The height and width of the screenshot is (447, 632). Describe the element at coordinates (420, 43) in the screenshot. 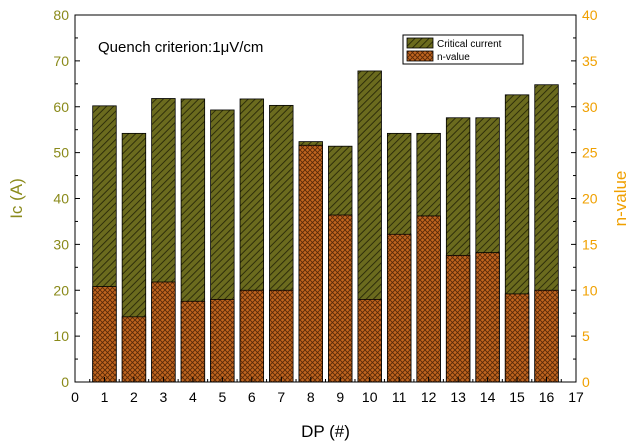

I see `legend-swatch-critical-current` at that location.